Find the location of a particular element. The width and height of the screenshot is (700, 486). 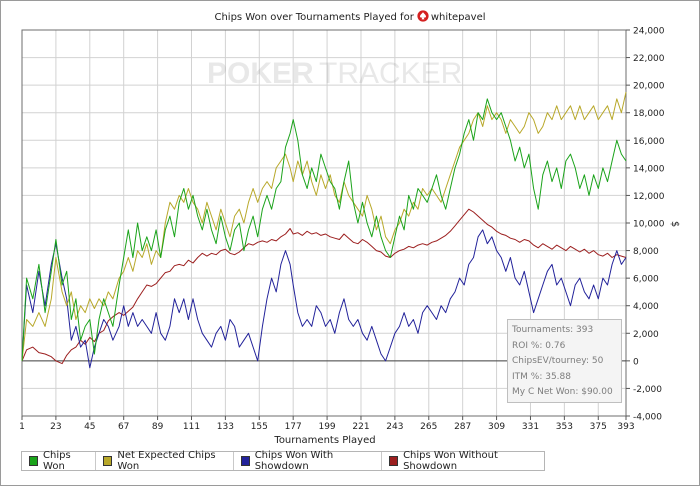

x-tick-label: 243 is located at coordinates (394, 427).